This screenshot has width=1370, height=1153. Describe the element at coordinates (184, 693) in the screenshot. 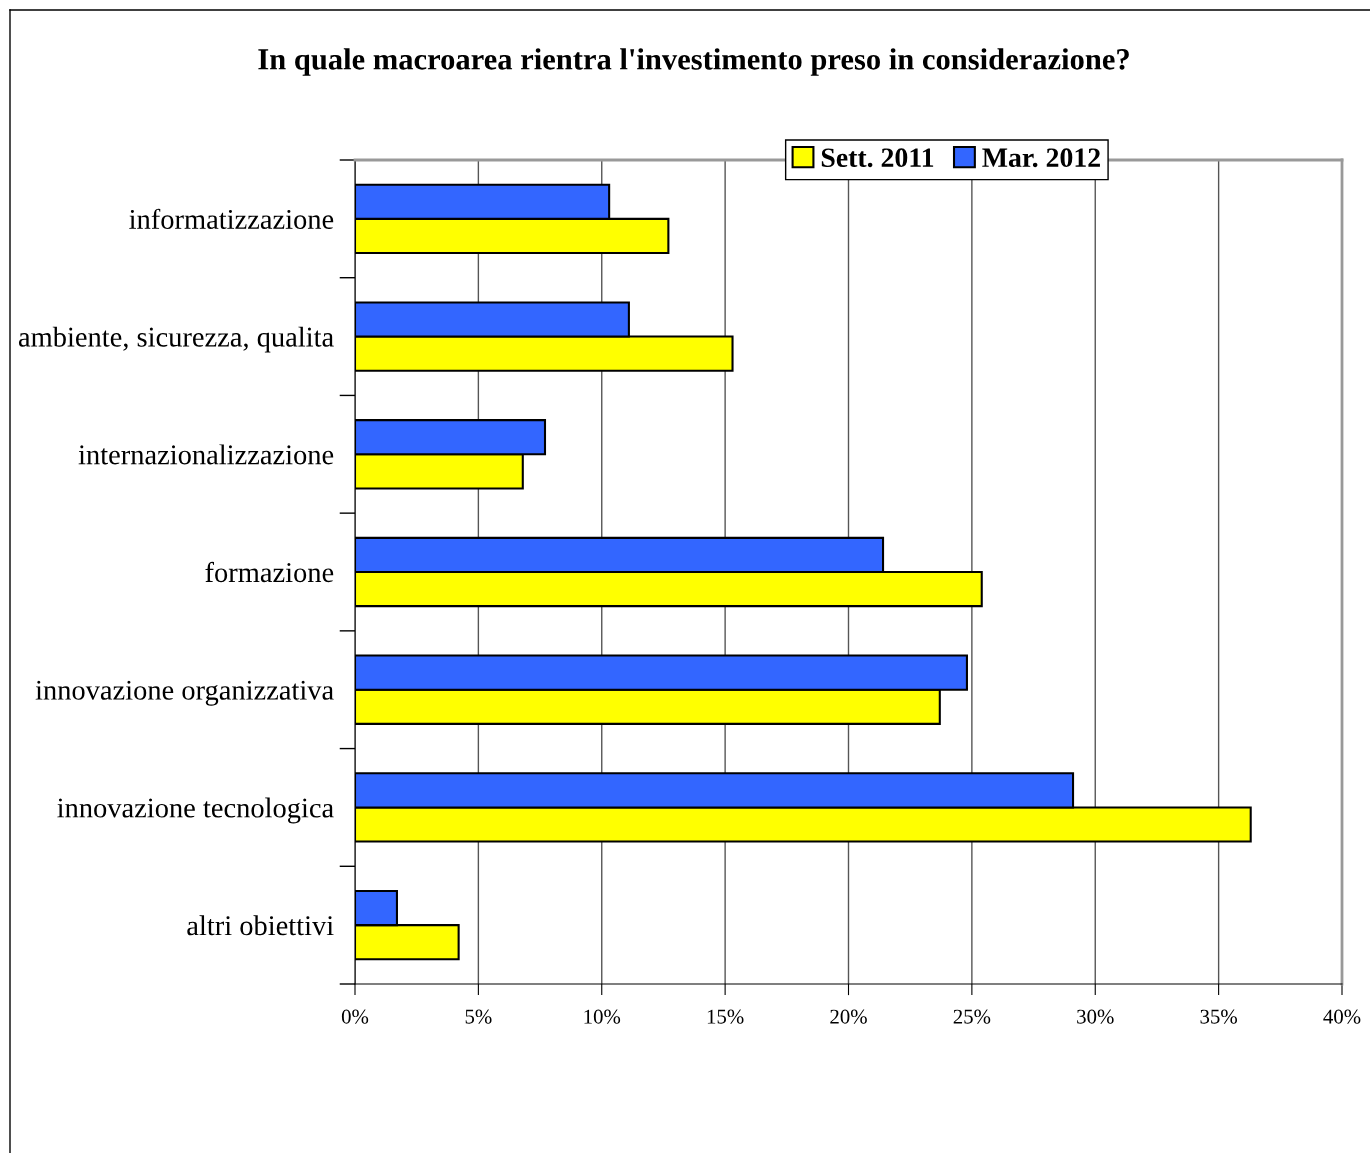

I see `y-tick-label: innovazione organizzativa` at that location.